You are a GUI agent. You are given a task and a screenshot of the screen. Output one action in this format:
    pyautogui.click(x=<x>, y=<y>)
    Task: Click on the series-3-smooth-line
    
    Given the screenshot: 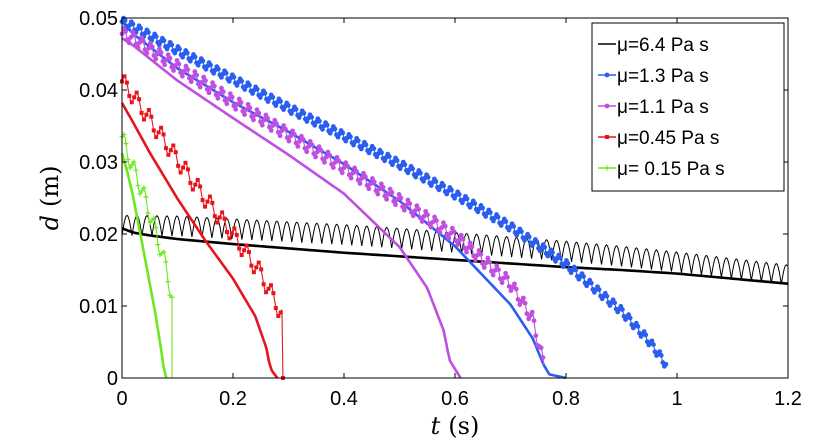 What is the action you would take?
    pyautogui.click(x=199, y=240)
    